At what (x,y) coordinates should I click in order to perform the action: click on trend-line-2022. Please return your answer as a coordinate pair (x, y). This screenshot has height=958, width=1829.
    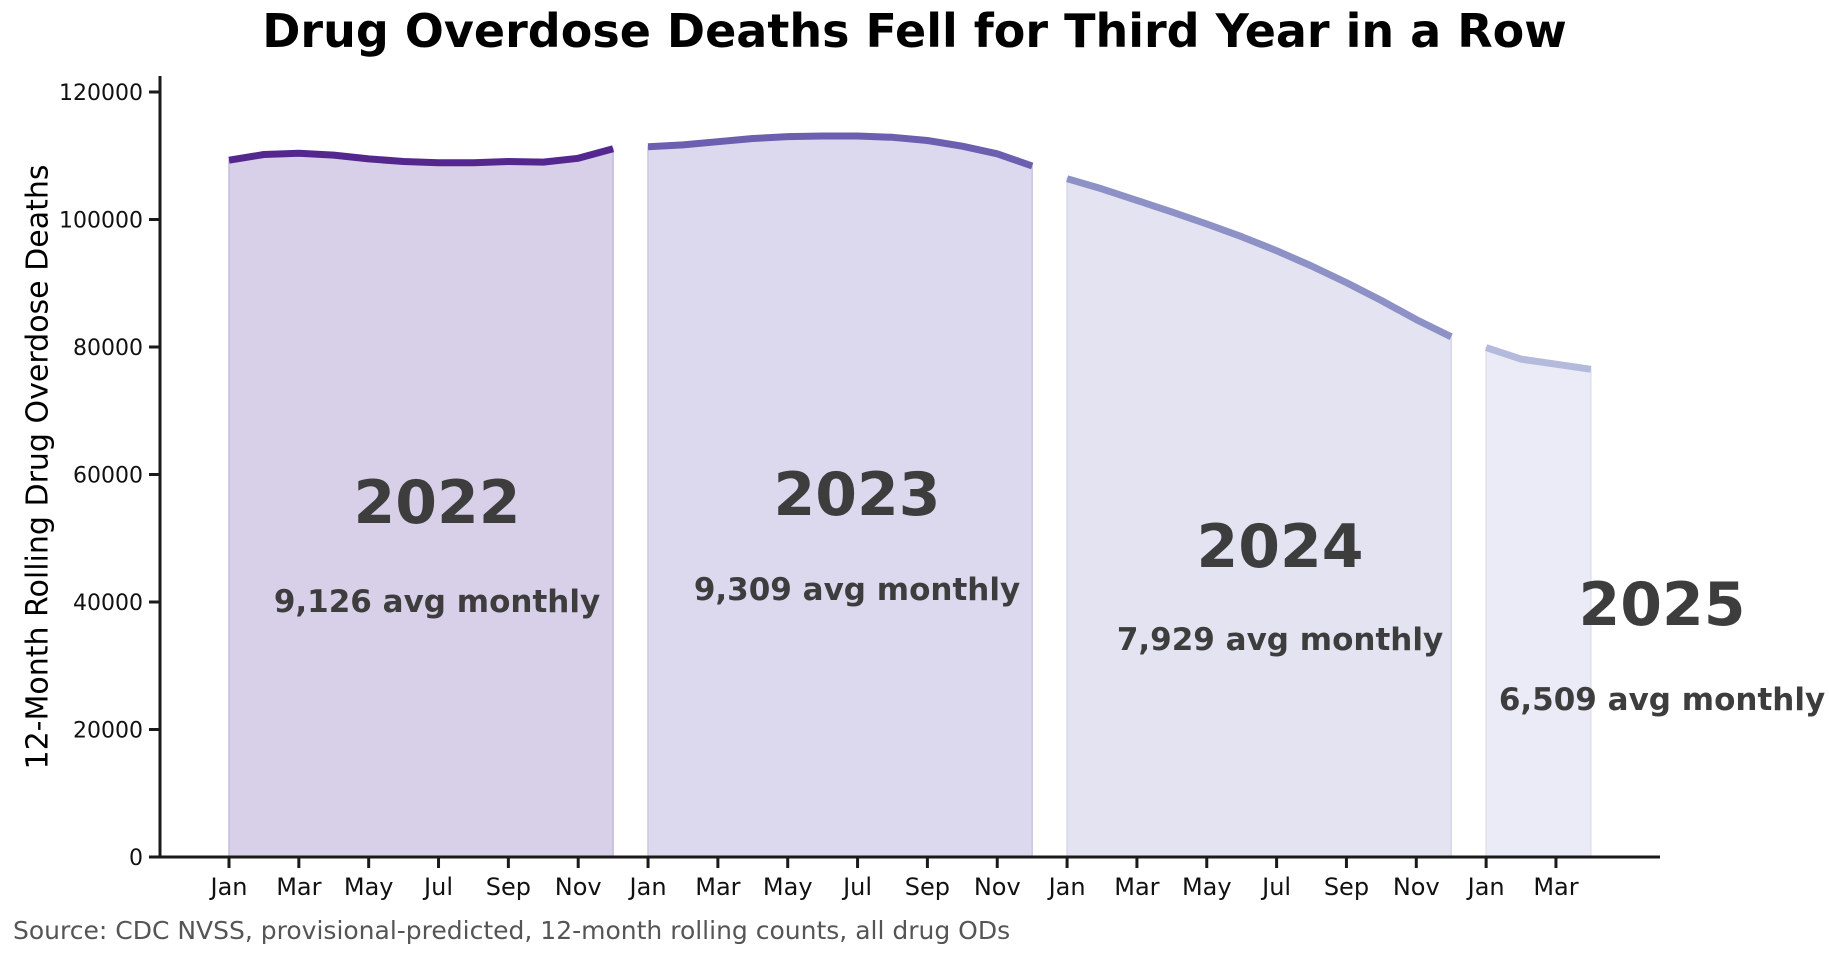
    Looking at the image, I should click on (421, 156).